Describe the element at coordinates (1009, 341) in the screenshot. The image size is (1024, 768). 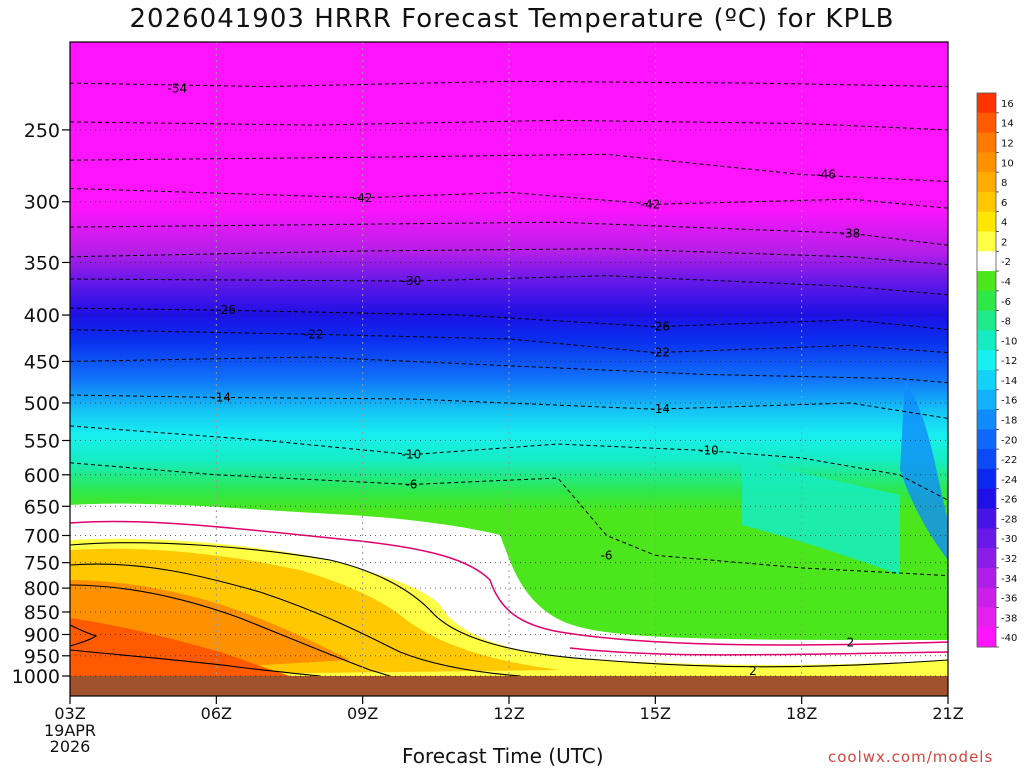
I see `colorbar-label-12: -10` at that location.